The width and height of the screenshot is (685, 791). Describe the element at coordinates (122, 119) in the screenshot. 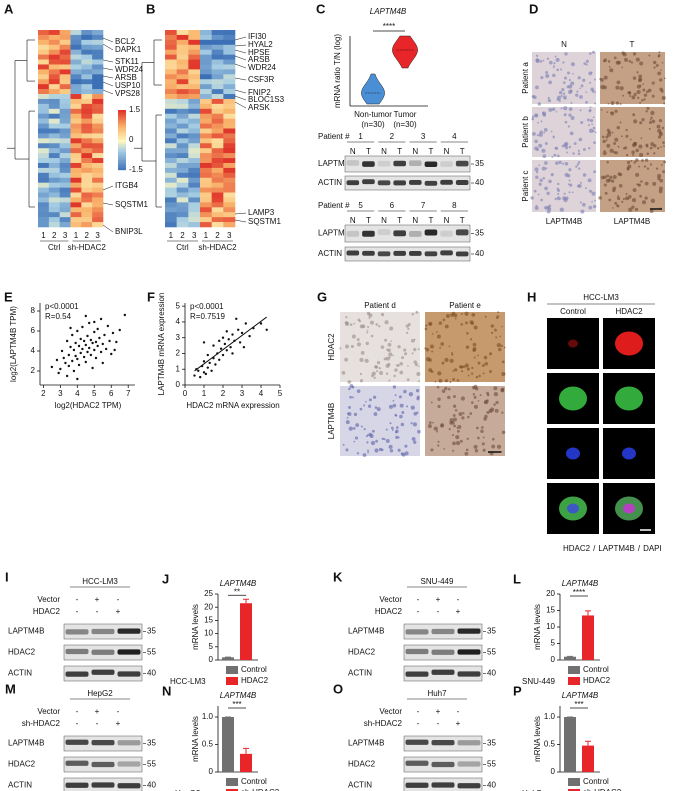

I see `colorbar-cell` at that location.